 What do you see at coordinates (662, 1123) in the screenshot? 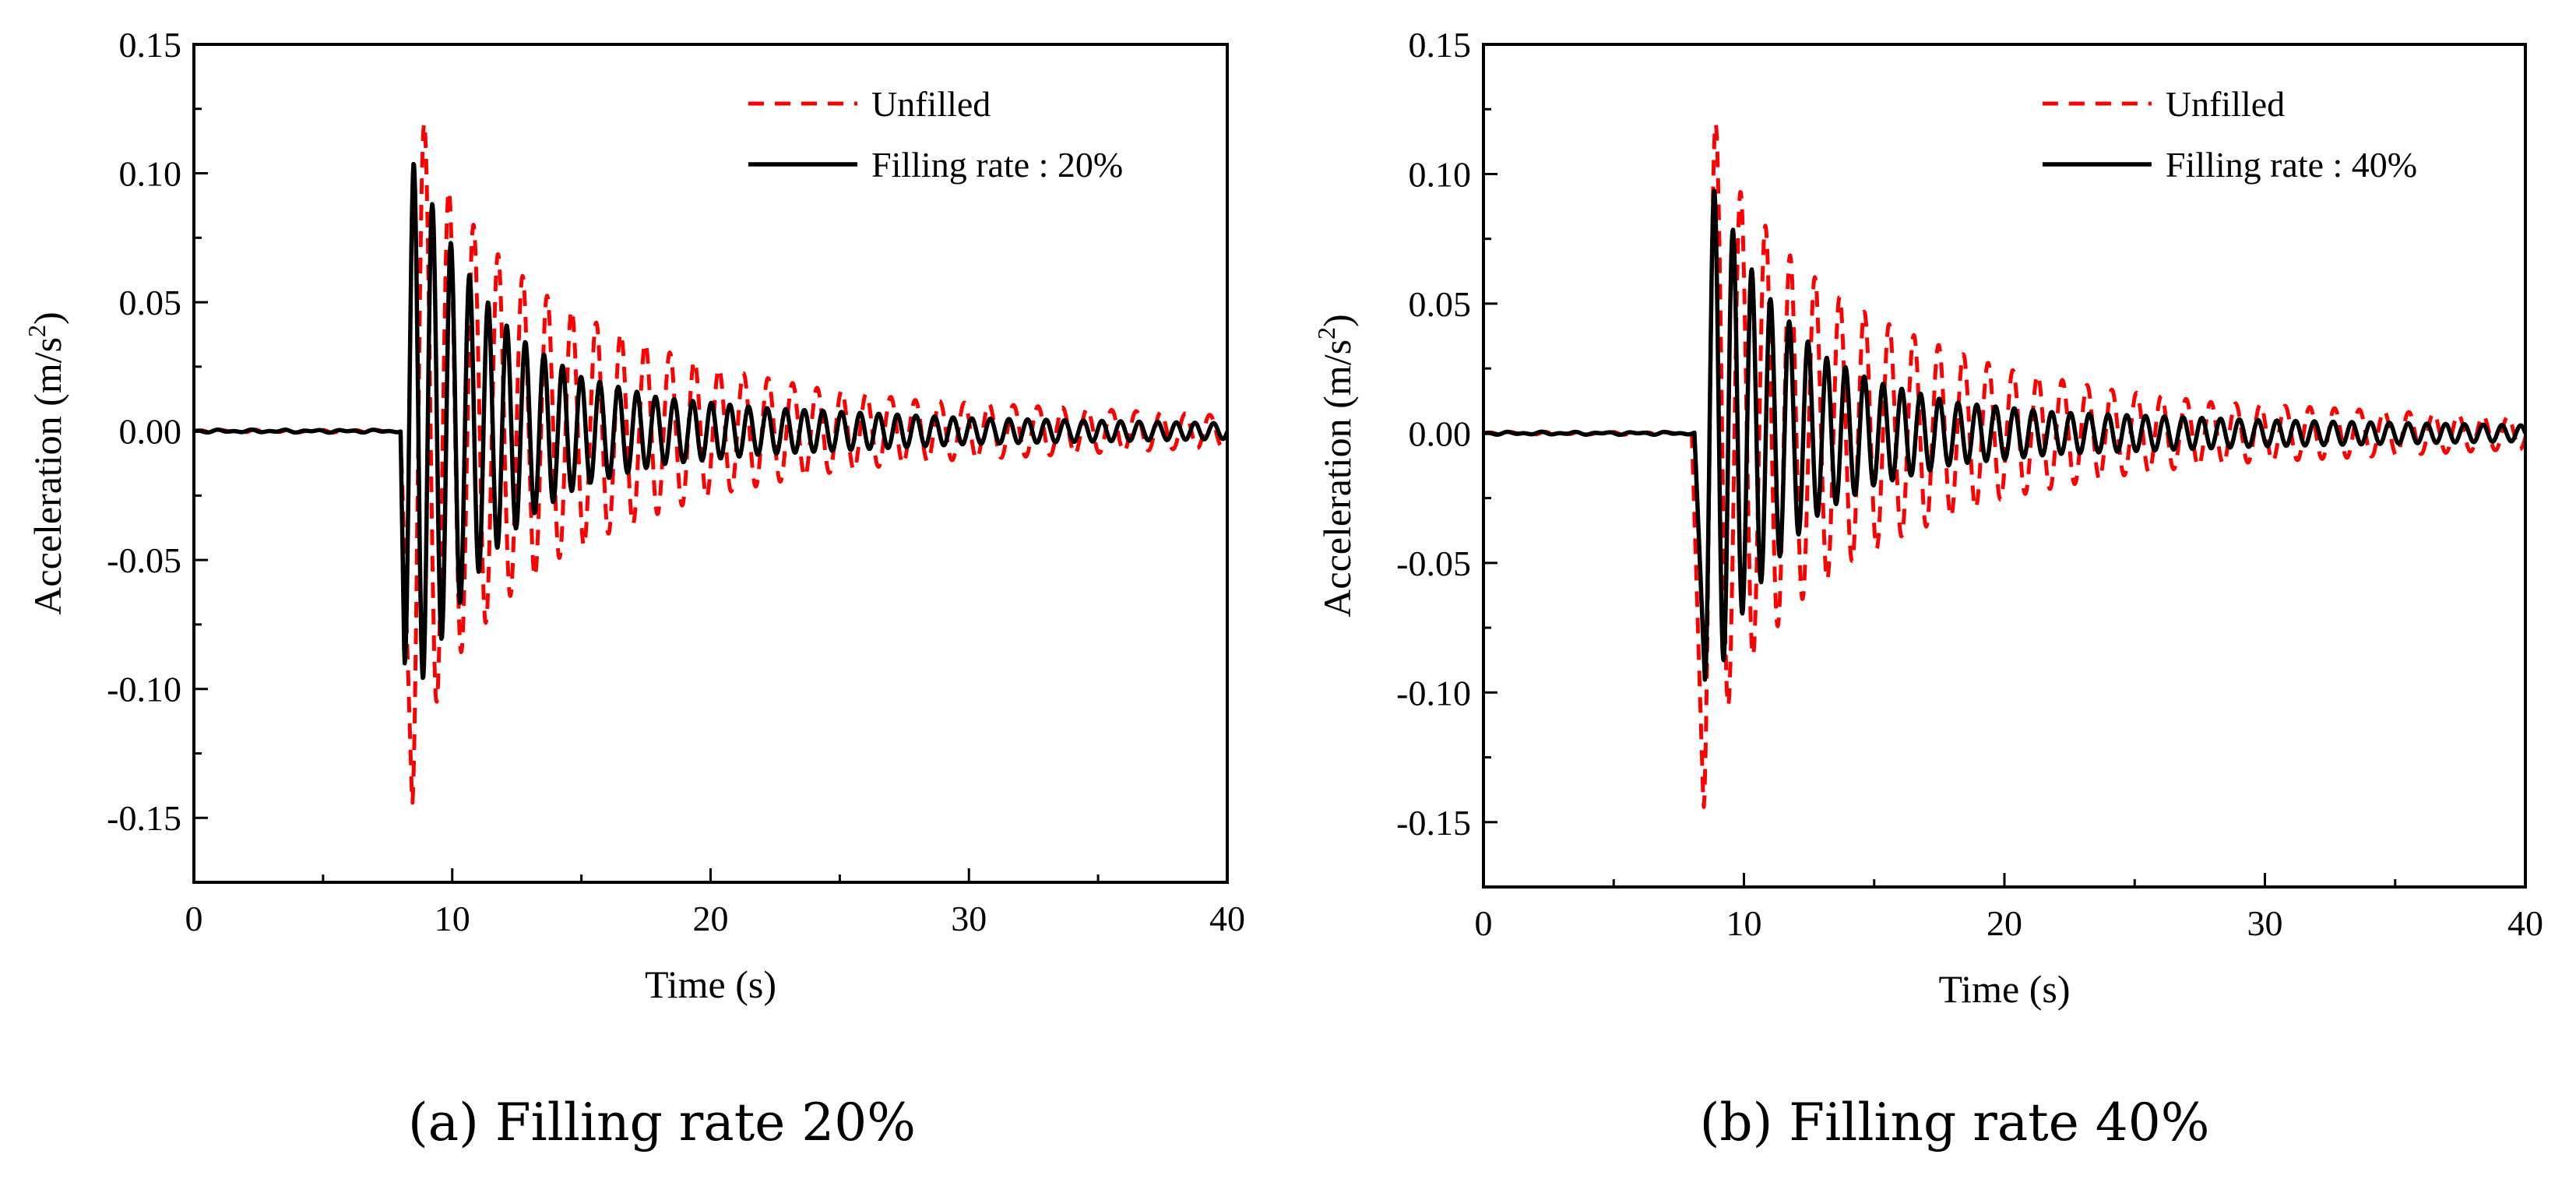
I see `panel-caption: (a) Filling rate 20%` at bounding box center [662, 1123].